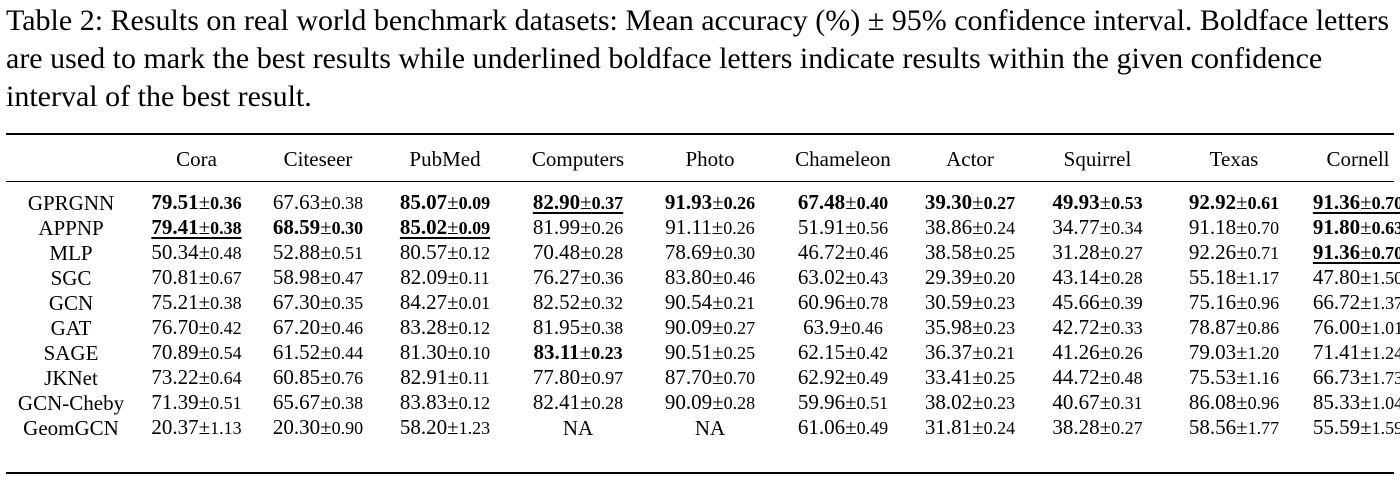 The width and height of the screenshot is (1400, 481). What do you see at coordinates (445, 252) in the screenshot?
I see `result-cell: 80.57±0.12` at bounding box center [445, 252].